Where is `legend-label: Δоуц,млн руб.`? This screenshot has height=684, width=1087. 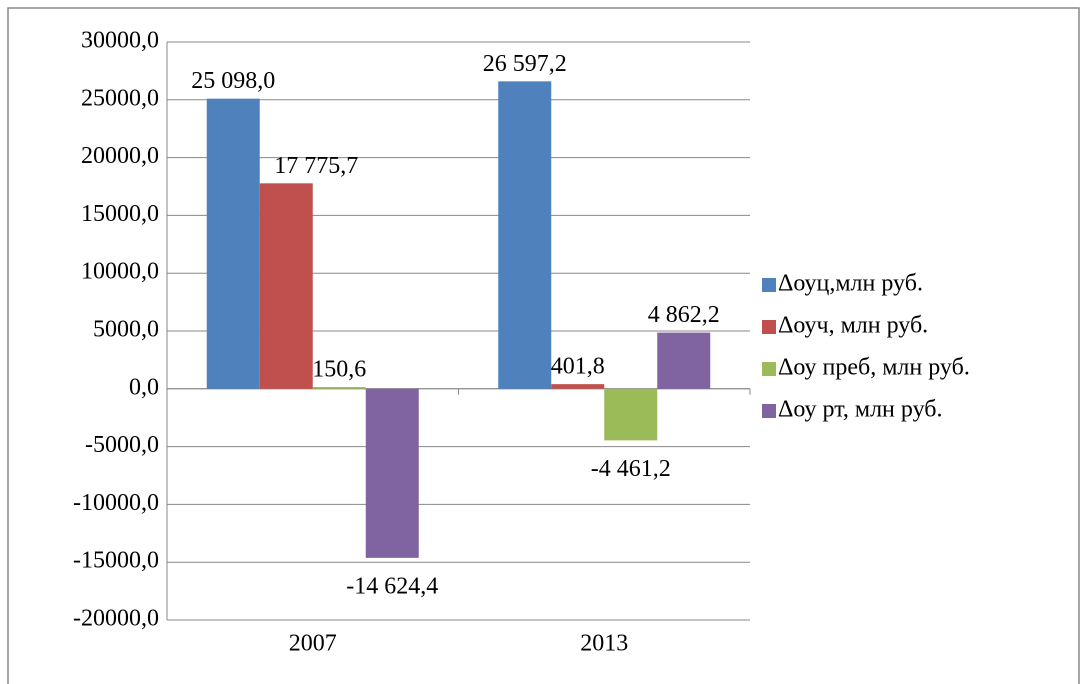 legend-label: Δоуц,млн руб. is located at coordinates (850, 284).